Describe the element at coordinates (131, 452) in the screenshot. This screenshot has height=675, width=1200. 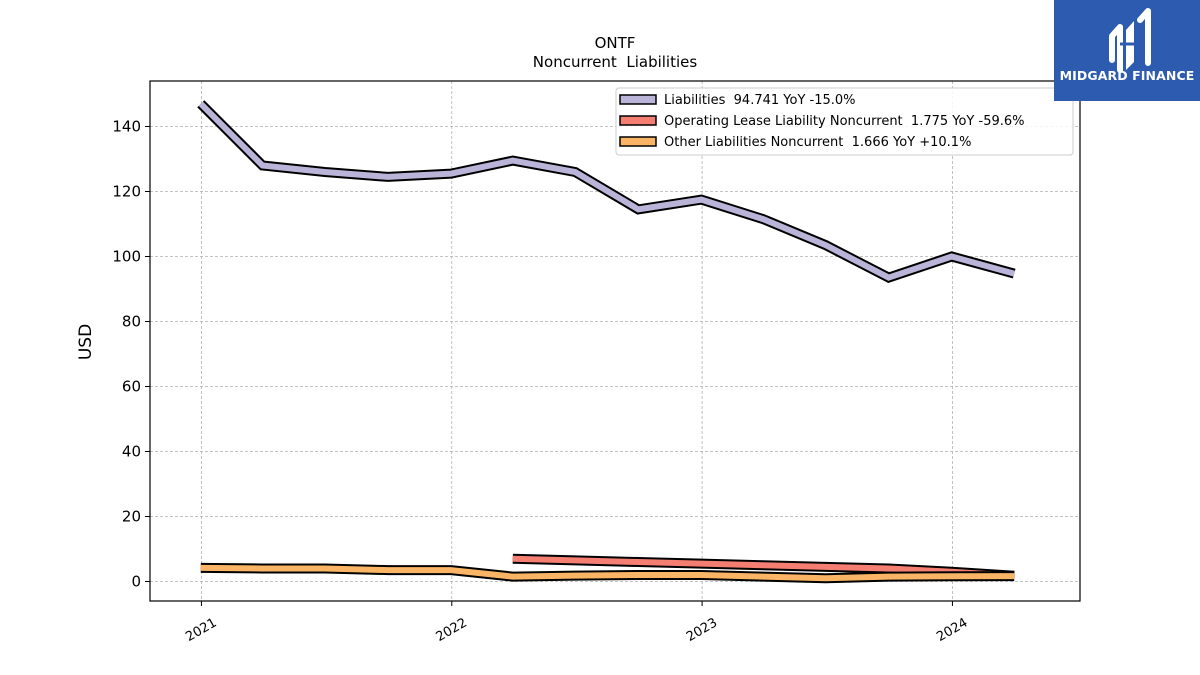
I see `y-tick-label: 40` at that location.